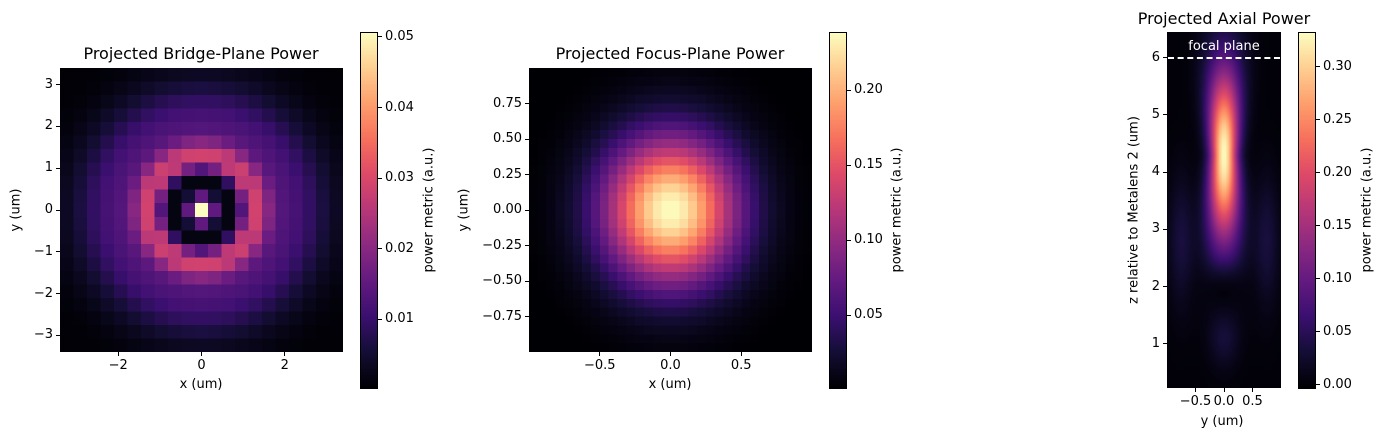  I want to click on axial-colorbar, so click(1306, 210).